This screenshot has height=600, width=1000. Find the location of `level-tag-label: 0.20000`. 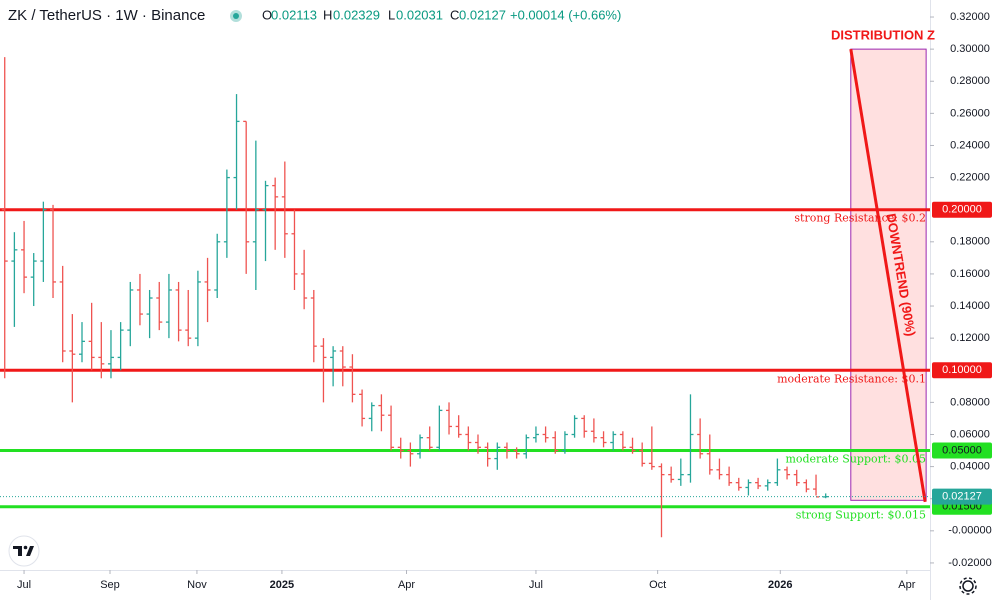

level-tag-label: 0.20000 is located at coordinates (962, 210).